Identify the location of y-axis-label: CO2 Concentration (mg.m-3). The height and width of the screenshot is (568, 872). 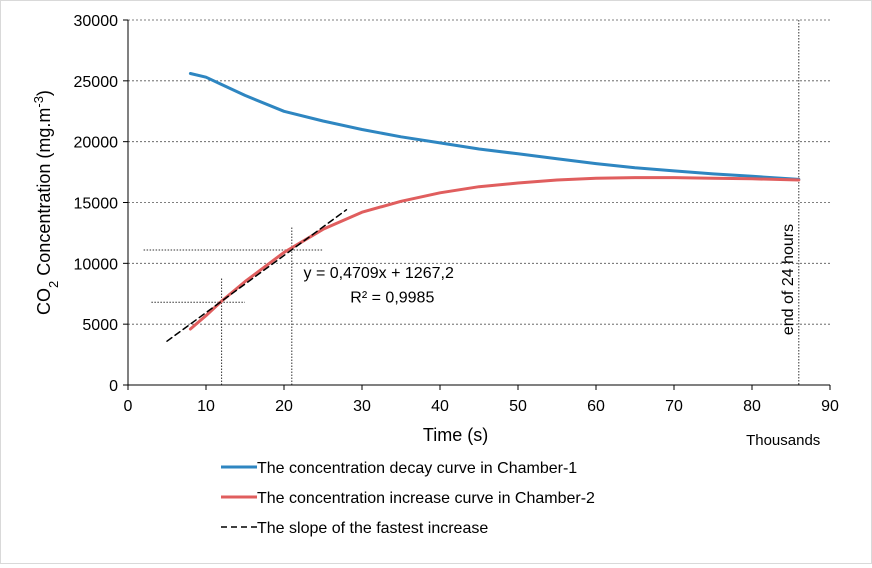
(46, 202).